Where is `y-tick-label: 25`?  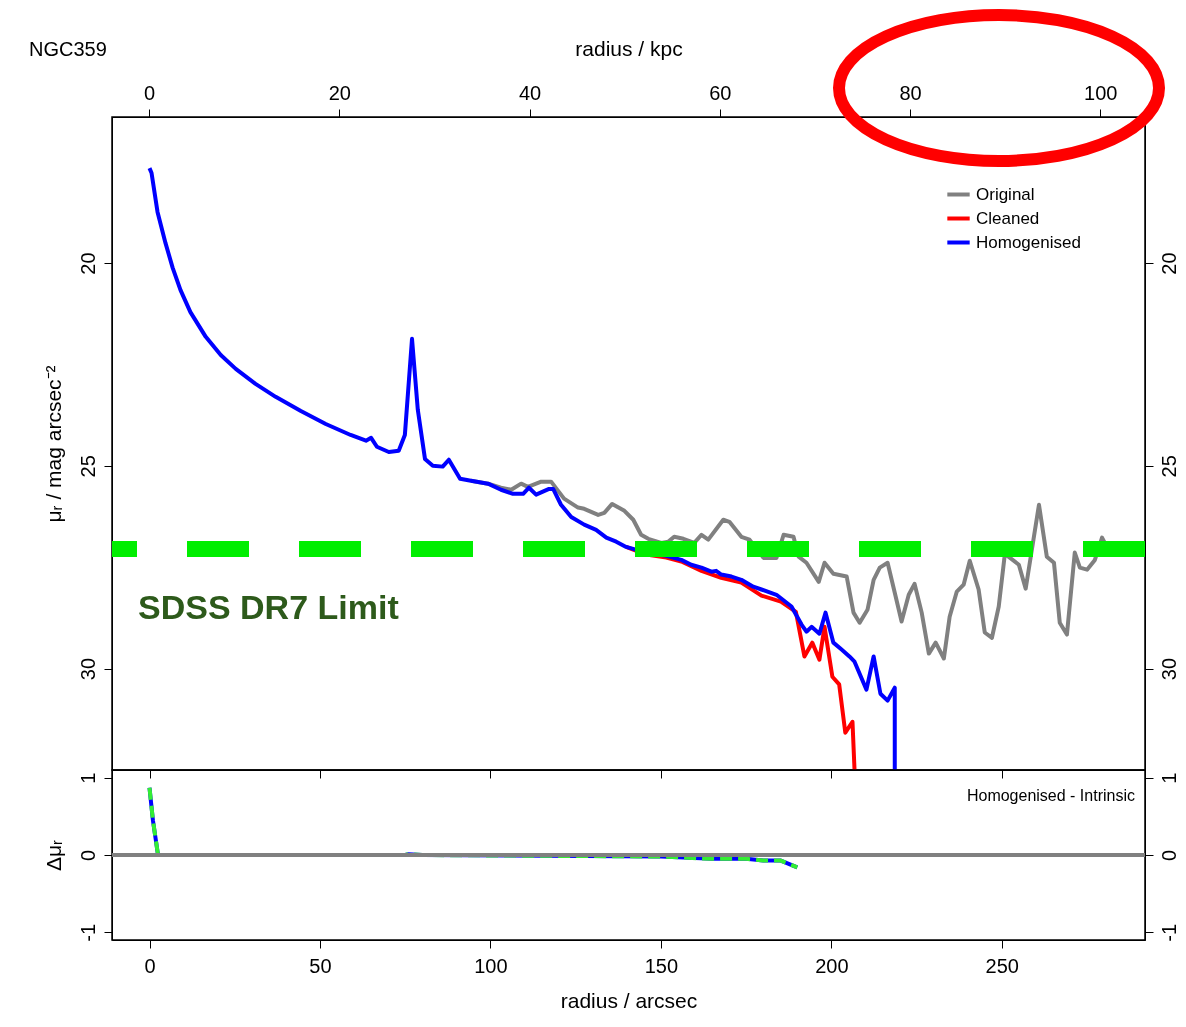
y-tick-label: 25 is located at coordinates (87, 466).